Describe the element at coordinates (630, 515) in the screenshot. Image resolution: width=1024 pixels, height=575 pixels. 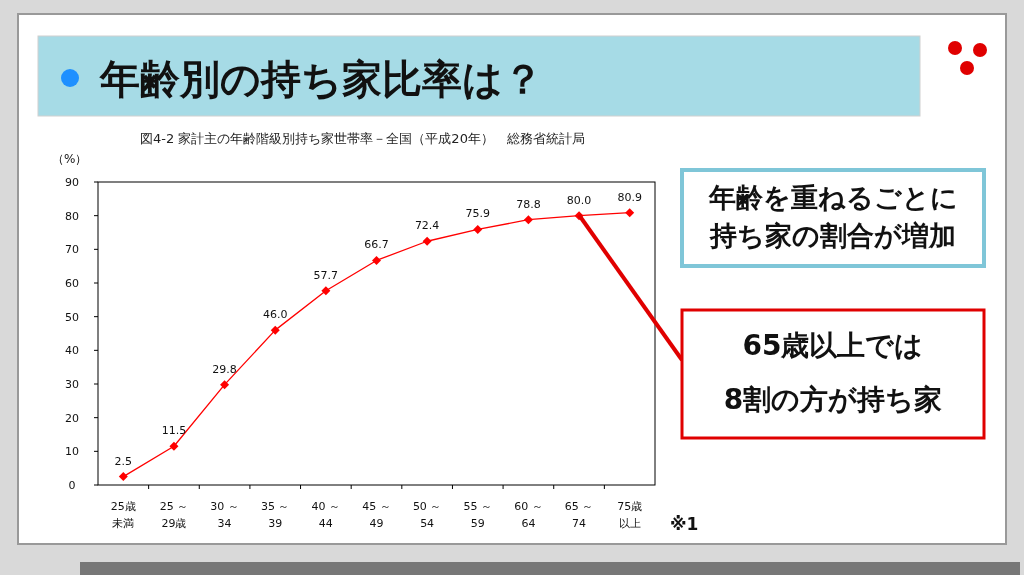
I see `x-tick-label: 75歳以上` at that location.